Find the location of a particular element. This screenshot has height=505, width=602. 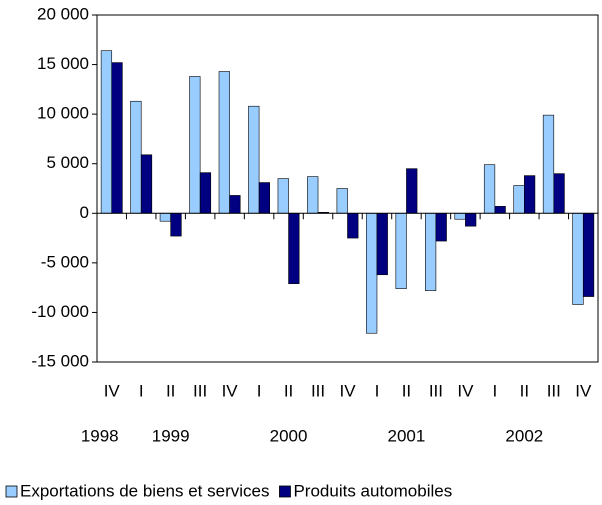

y-tick-label: 0 is located at coordinates (84, 212).